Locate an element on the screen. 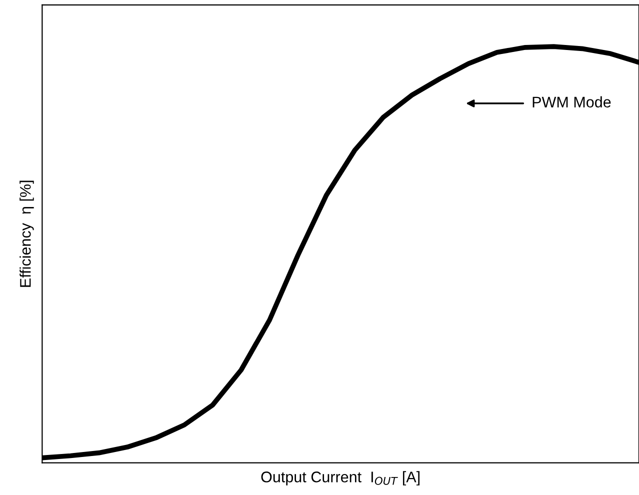  x-axis-title: Output Current I$_{OUT}$ [A] is located at coordinates (340, 478).